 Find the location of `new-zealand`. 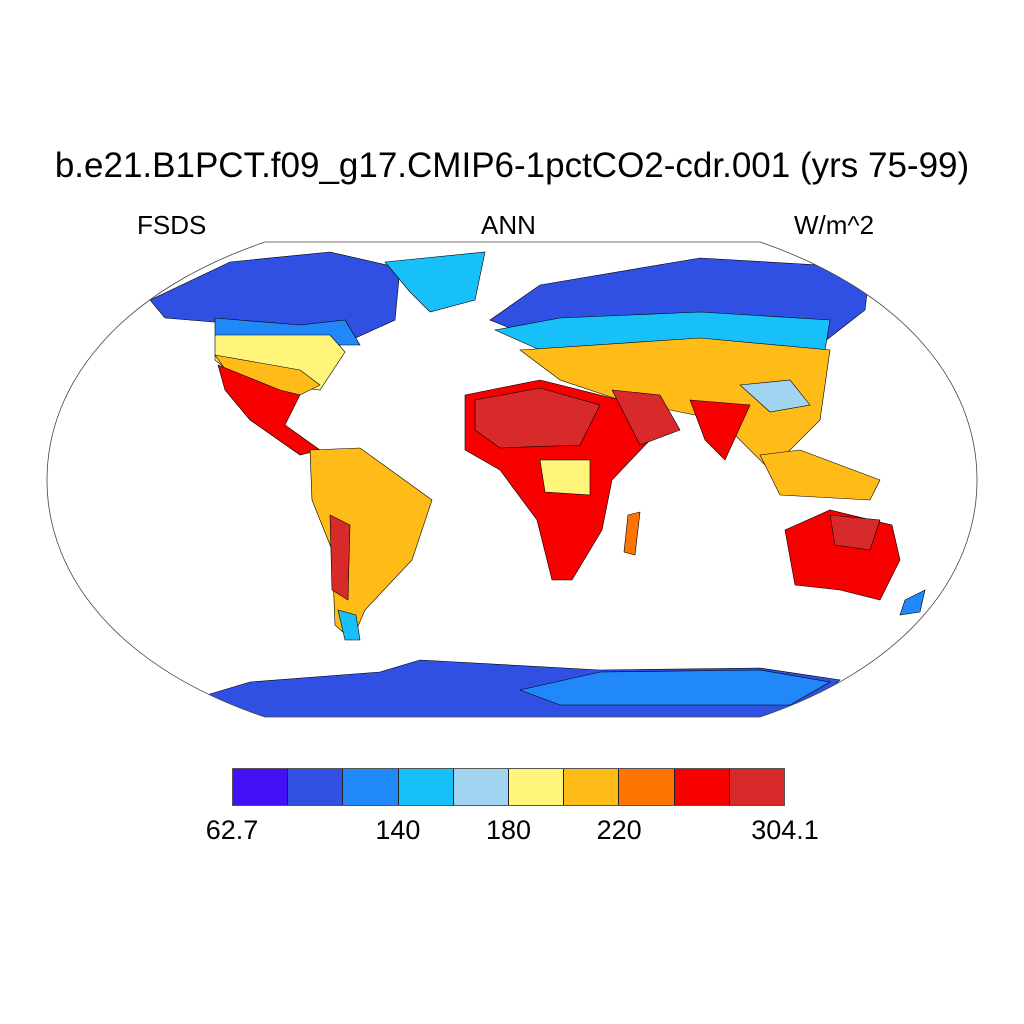

new-zealand is located at coordinates (912, 602).